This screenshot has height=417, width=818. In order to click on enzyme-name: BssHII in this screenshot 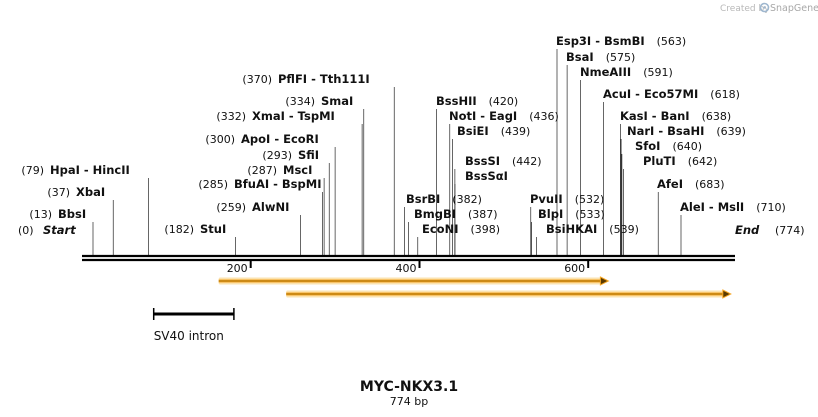, I will do `click(456, 101)`.